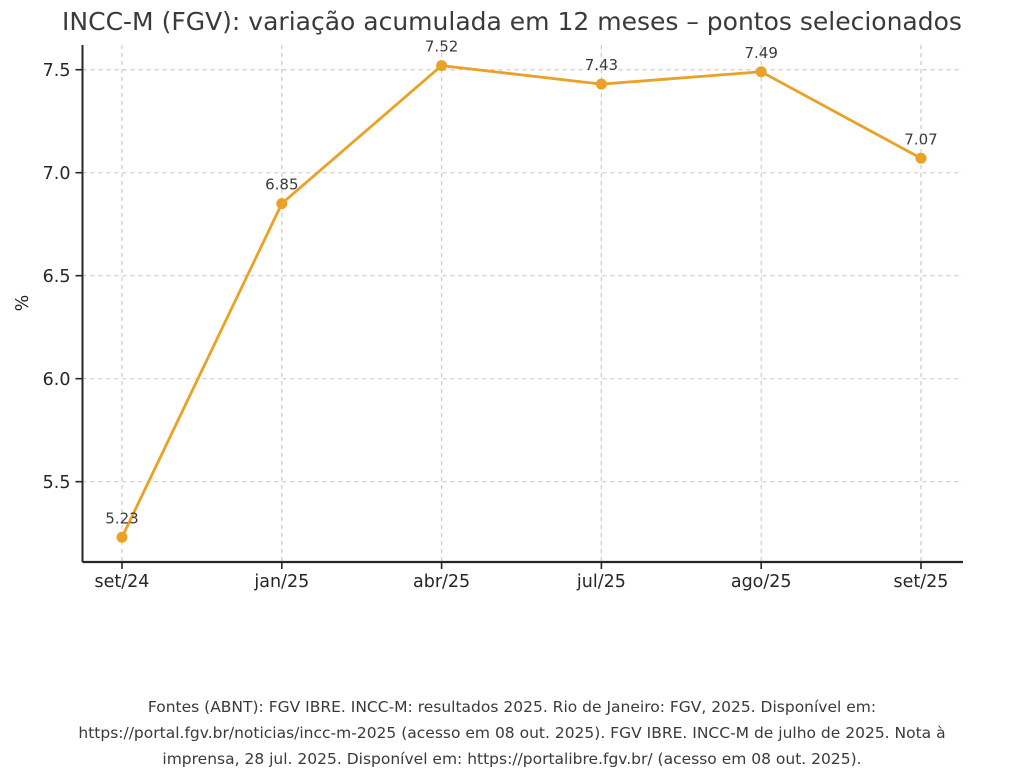 Image resolution: width=1024 pixels, height=770 pixels. Describe the element at coordinates (601, 65) in the screenshot. I see `point-value-label: 7.43` at that location.